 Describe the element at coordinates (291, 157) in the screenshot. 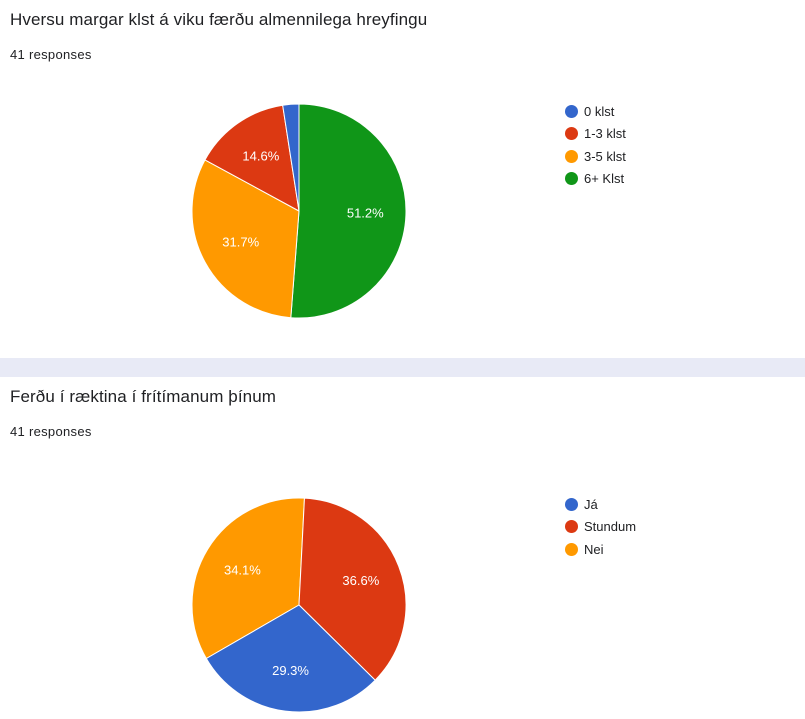

I see `pie-slice-0-klst` at that location.